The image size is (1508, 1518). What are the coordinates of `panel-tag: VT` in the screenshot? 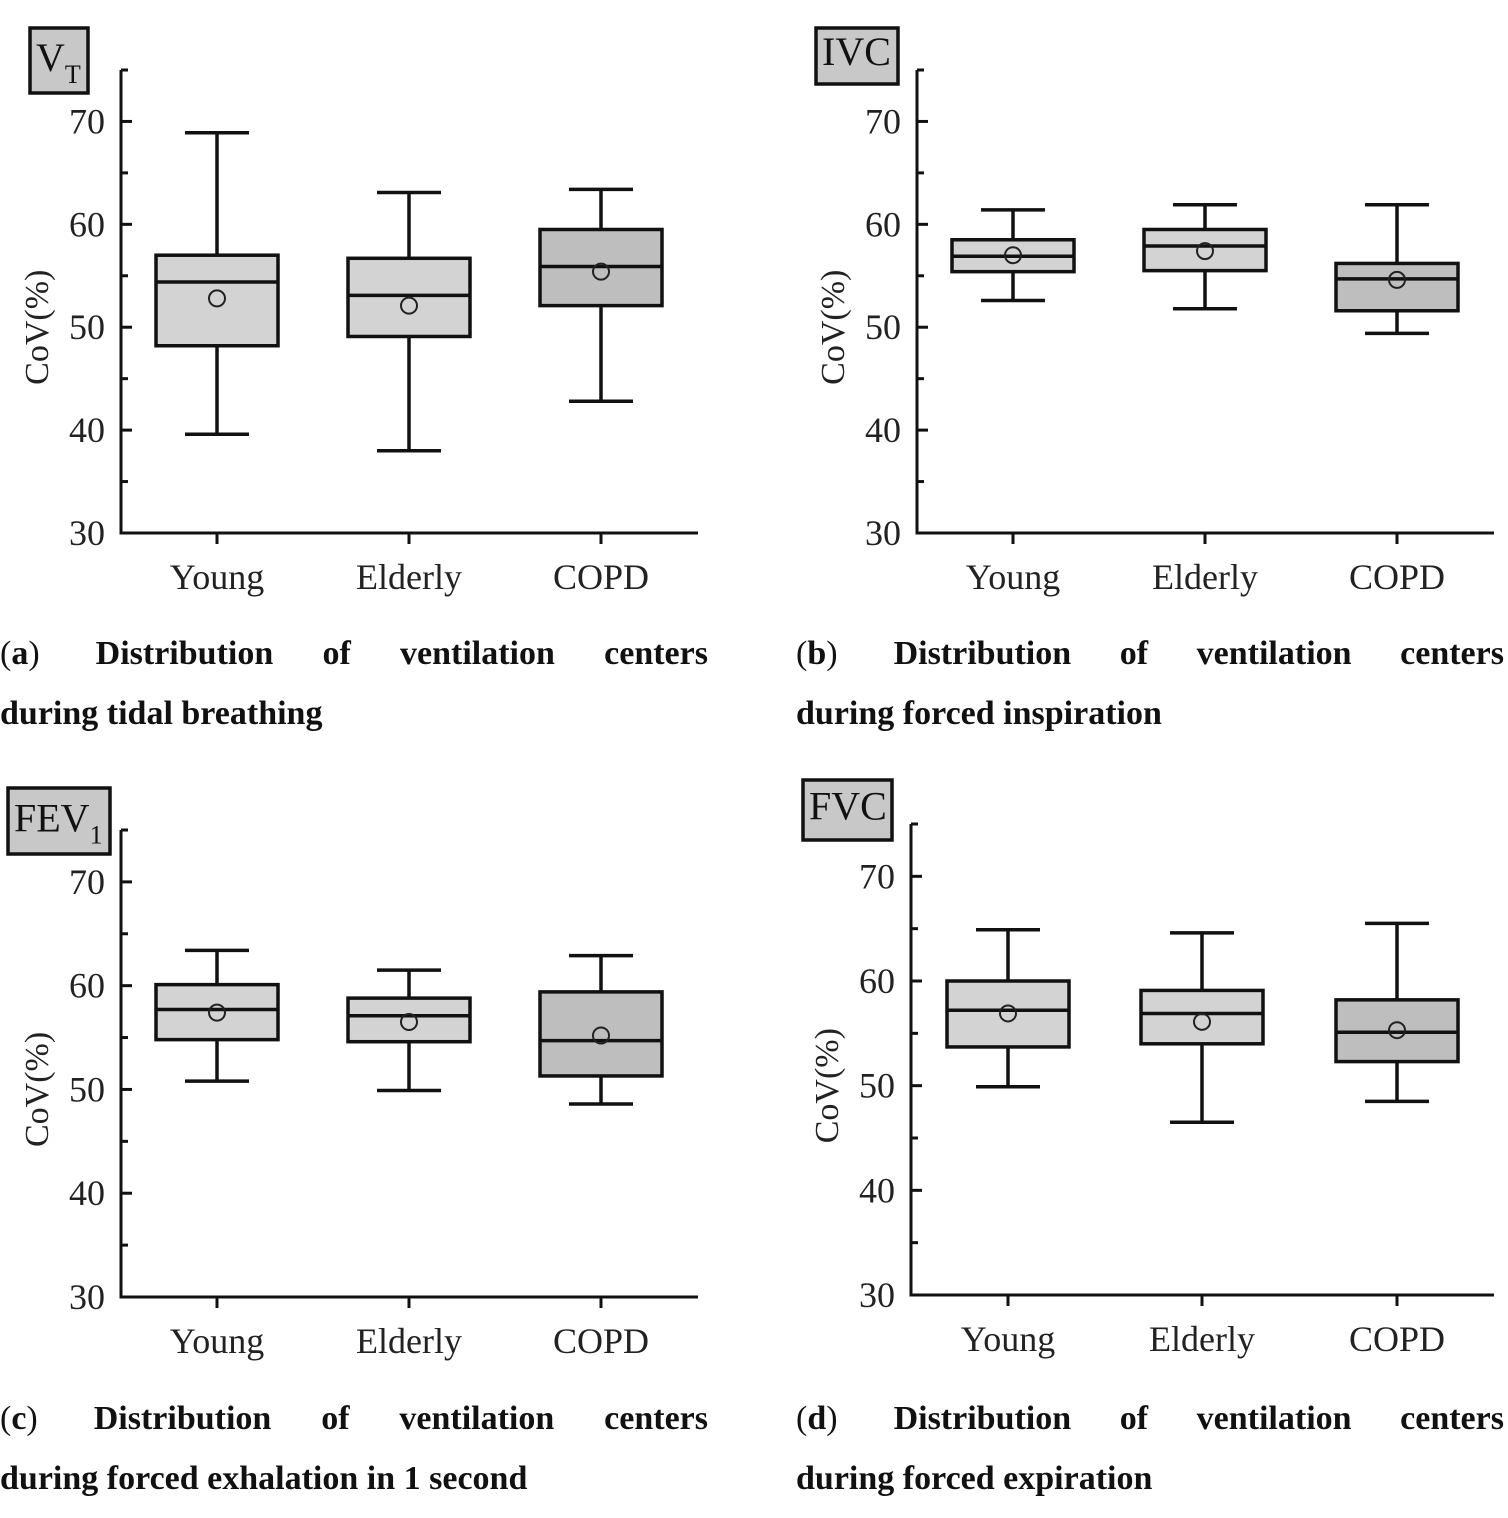 It's located at (59, 60).